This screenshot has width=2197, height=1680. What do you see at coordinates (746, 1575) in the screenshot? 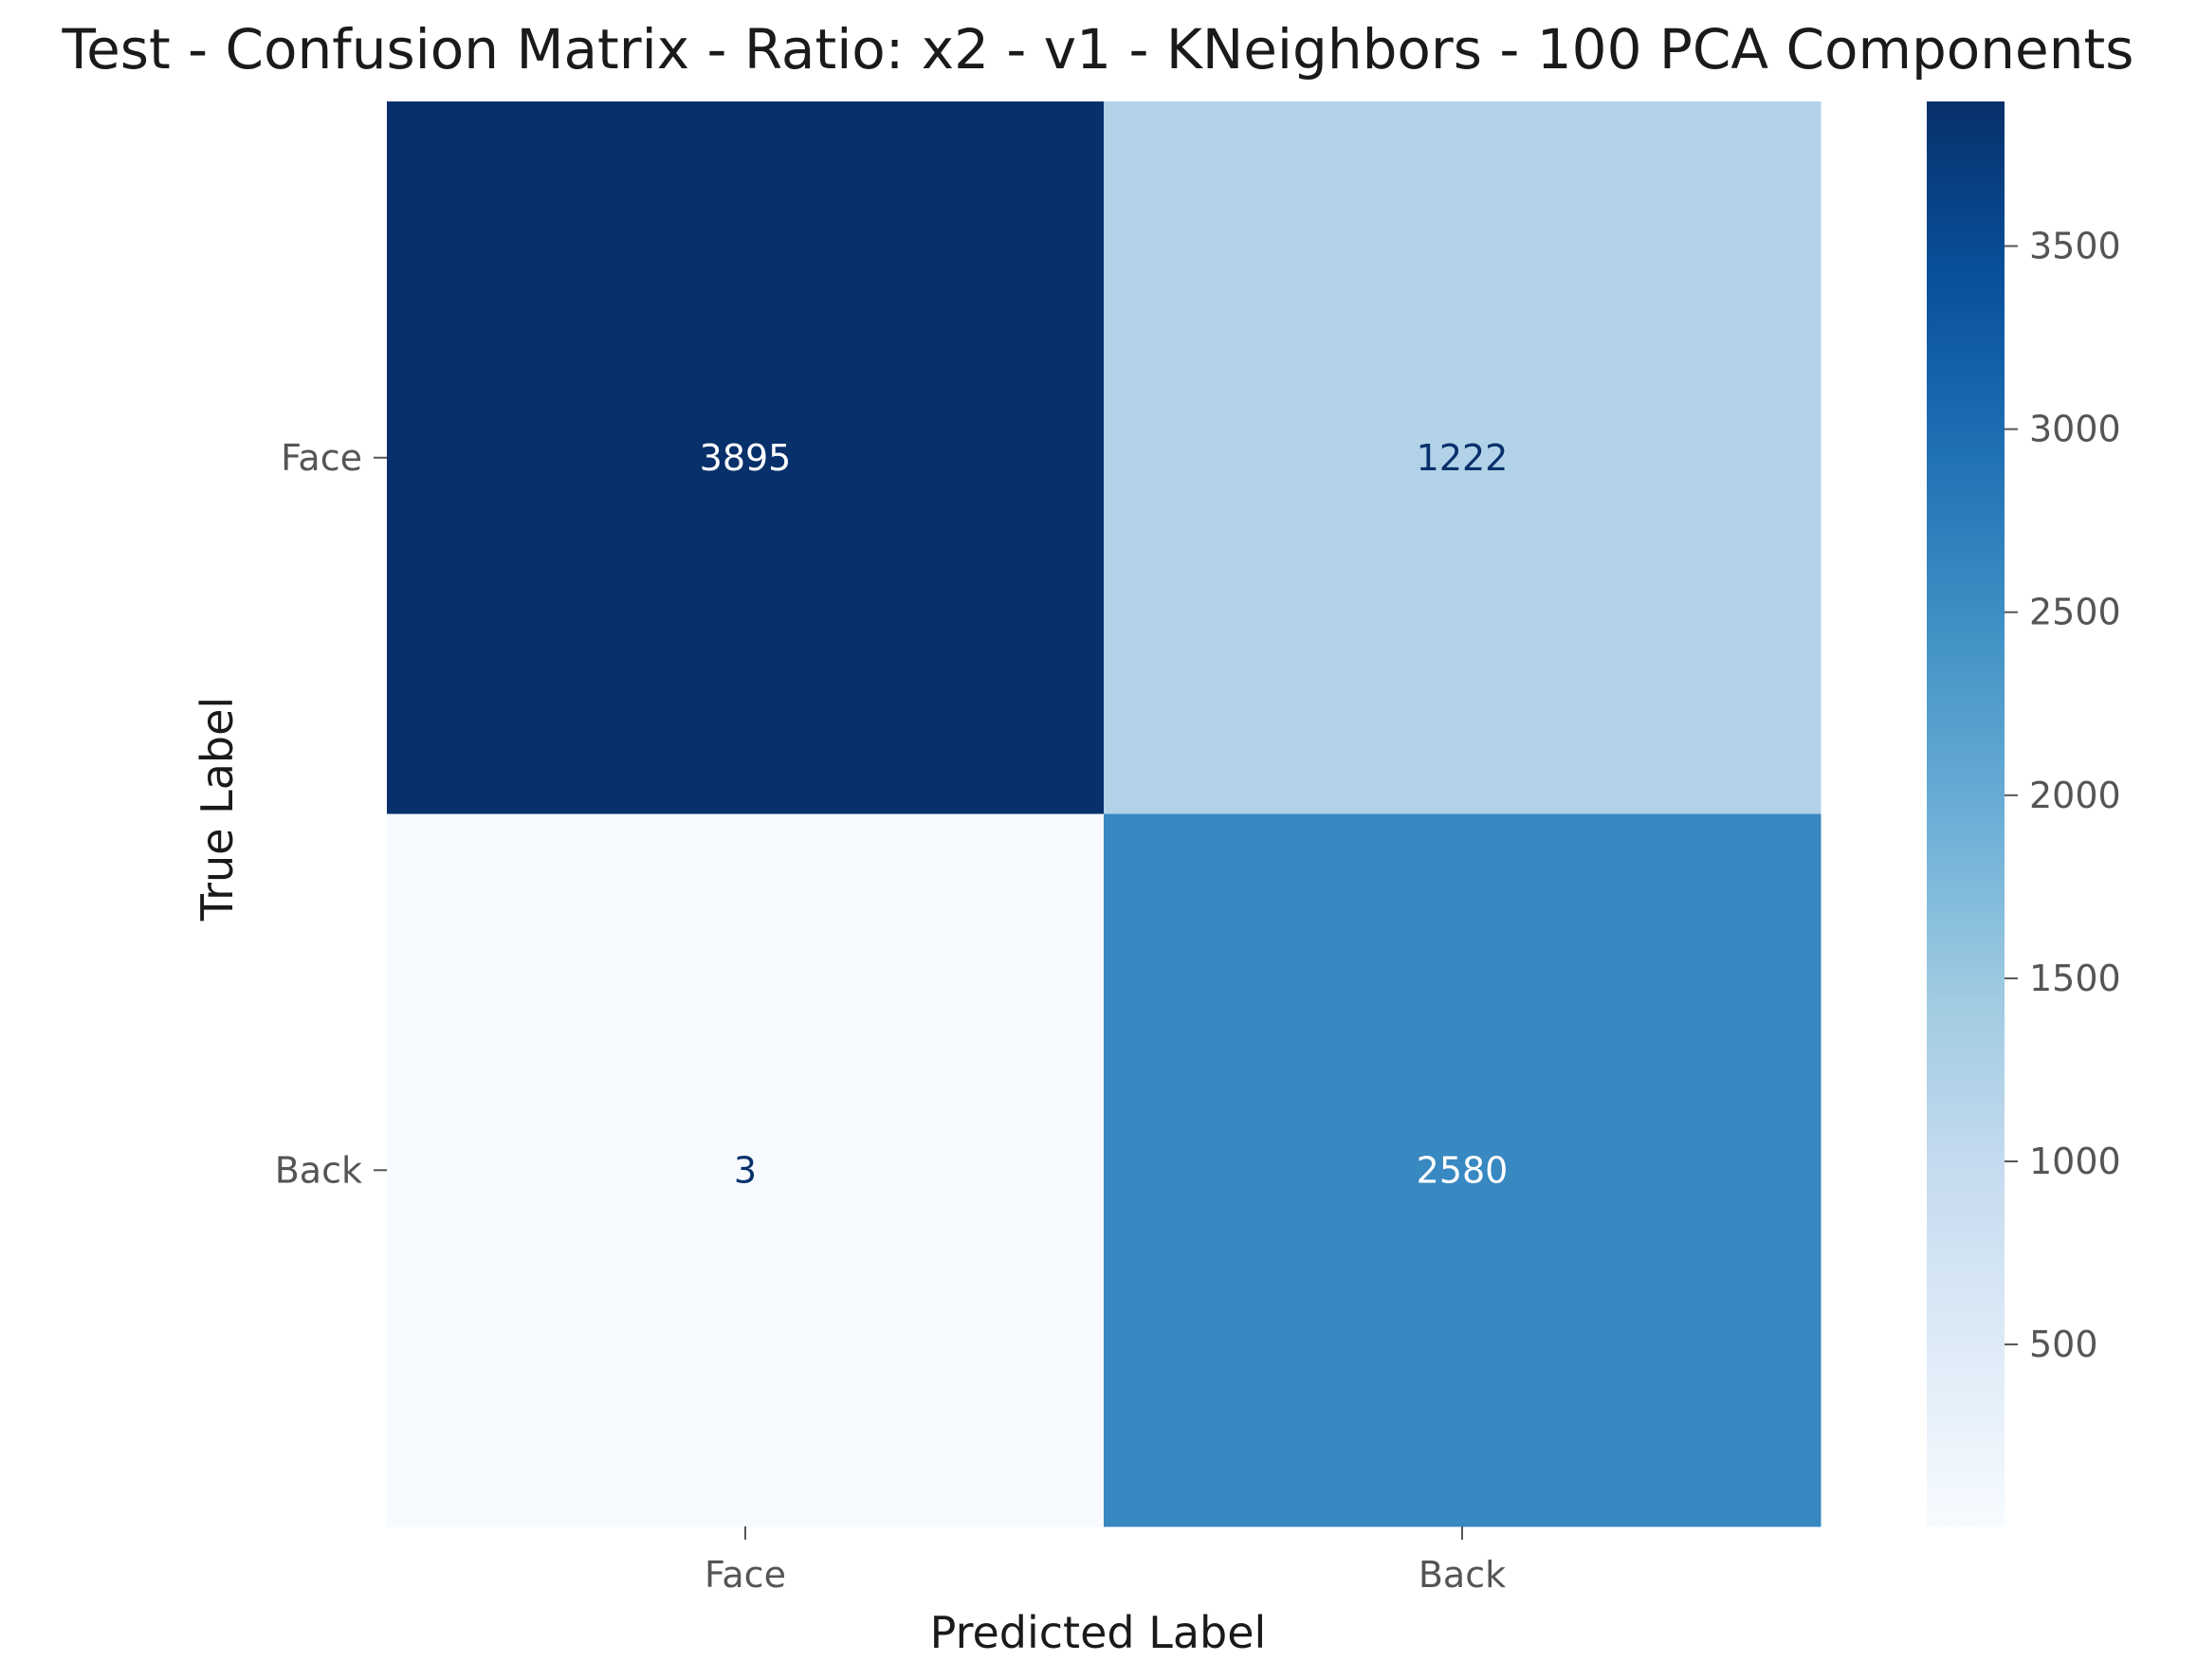
I see `x-tick-label: Face` at bounding box center [746, 1575].